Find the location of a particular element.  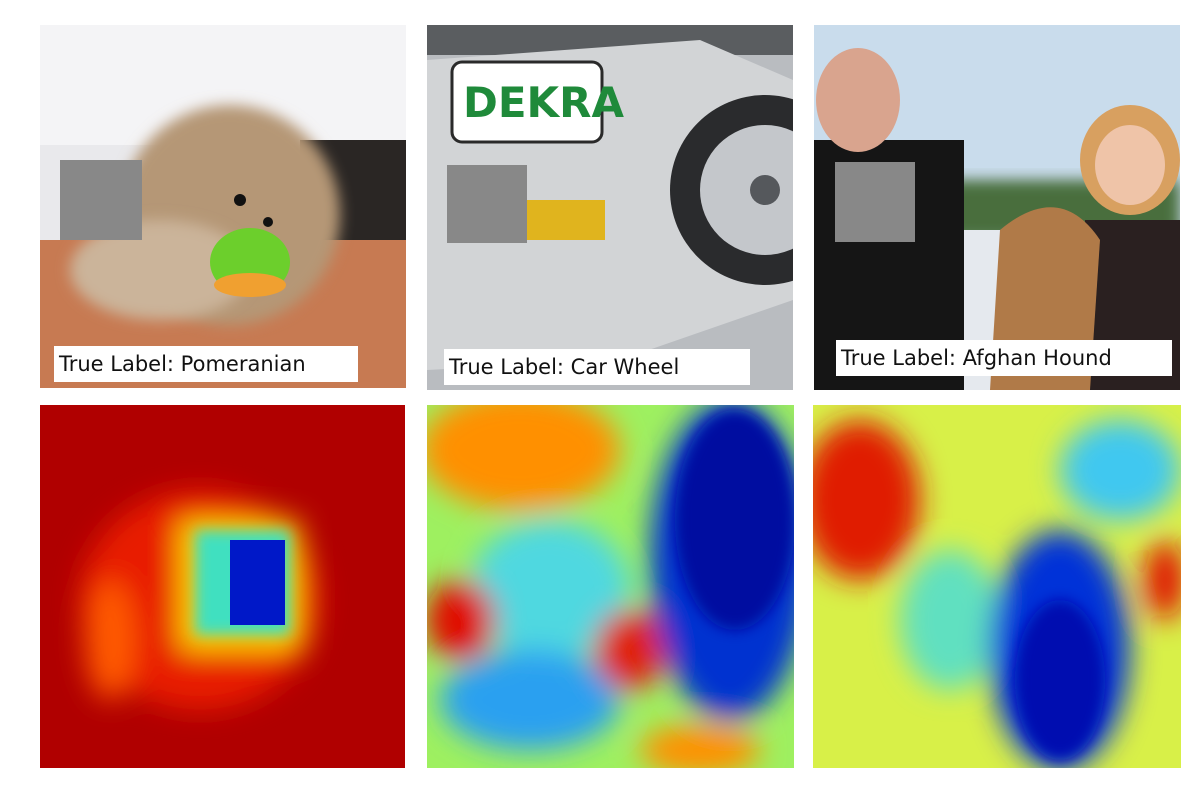

photo-car: DEKRA is located at coordinates (610, 207).